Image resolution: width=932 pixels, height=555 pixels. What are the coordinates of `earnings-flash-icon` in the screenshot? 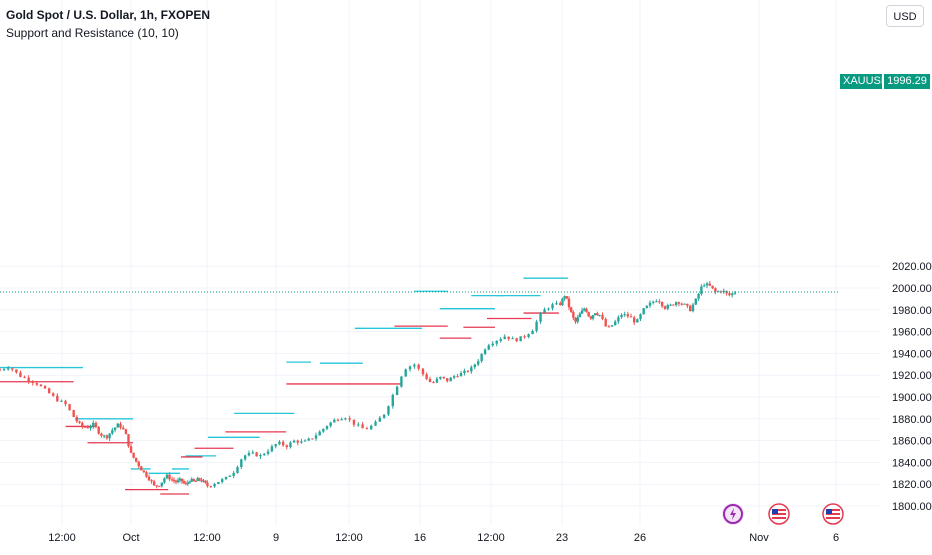 It's located at (733, 514).